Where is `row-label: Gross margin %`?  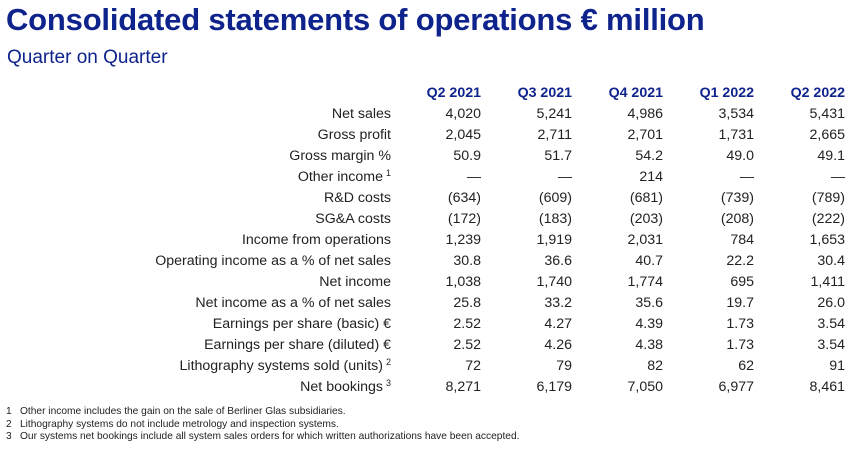
row-label: Gross margin % is located at coordinates (340, 155).